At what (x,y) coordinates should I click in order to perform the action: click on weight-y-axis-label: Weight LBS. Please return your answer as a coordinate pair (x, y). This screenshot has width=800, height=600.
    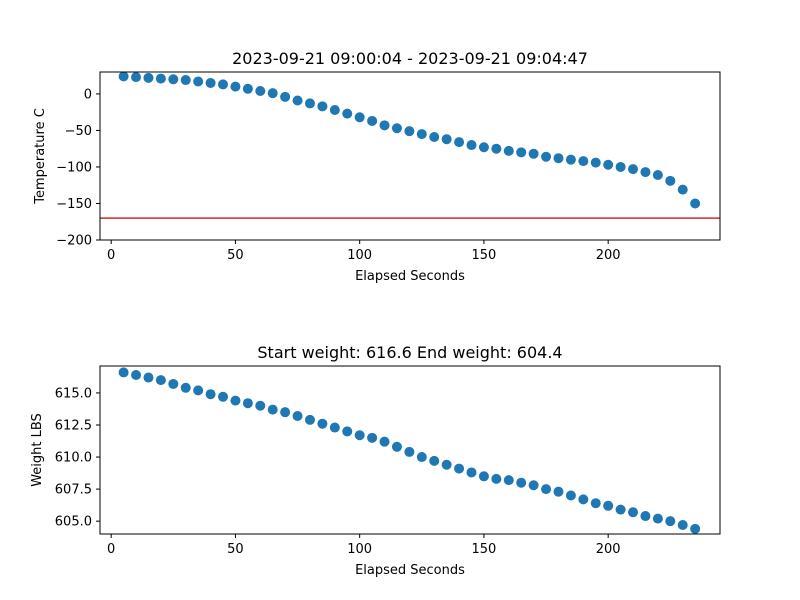
    Looking at the image, I should click on (37, 450).